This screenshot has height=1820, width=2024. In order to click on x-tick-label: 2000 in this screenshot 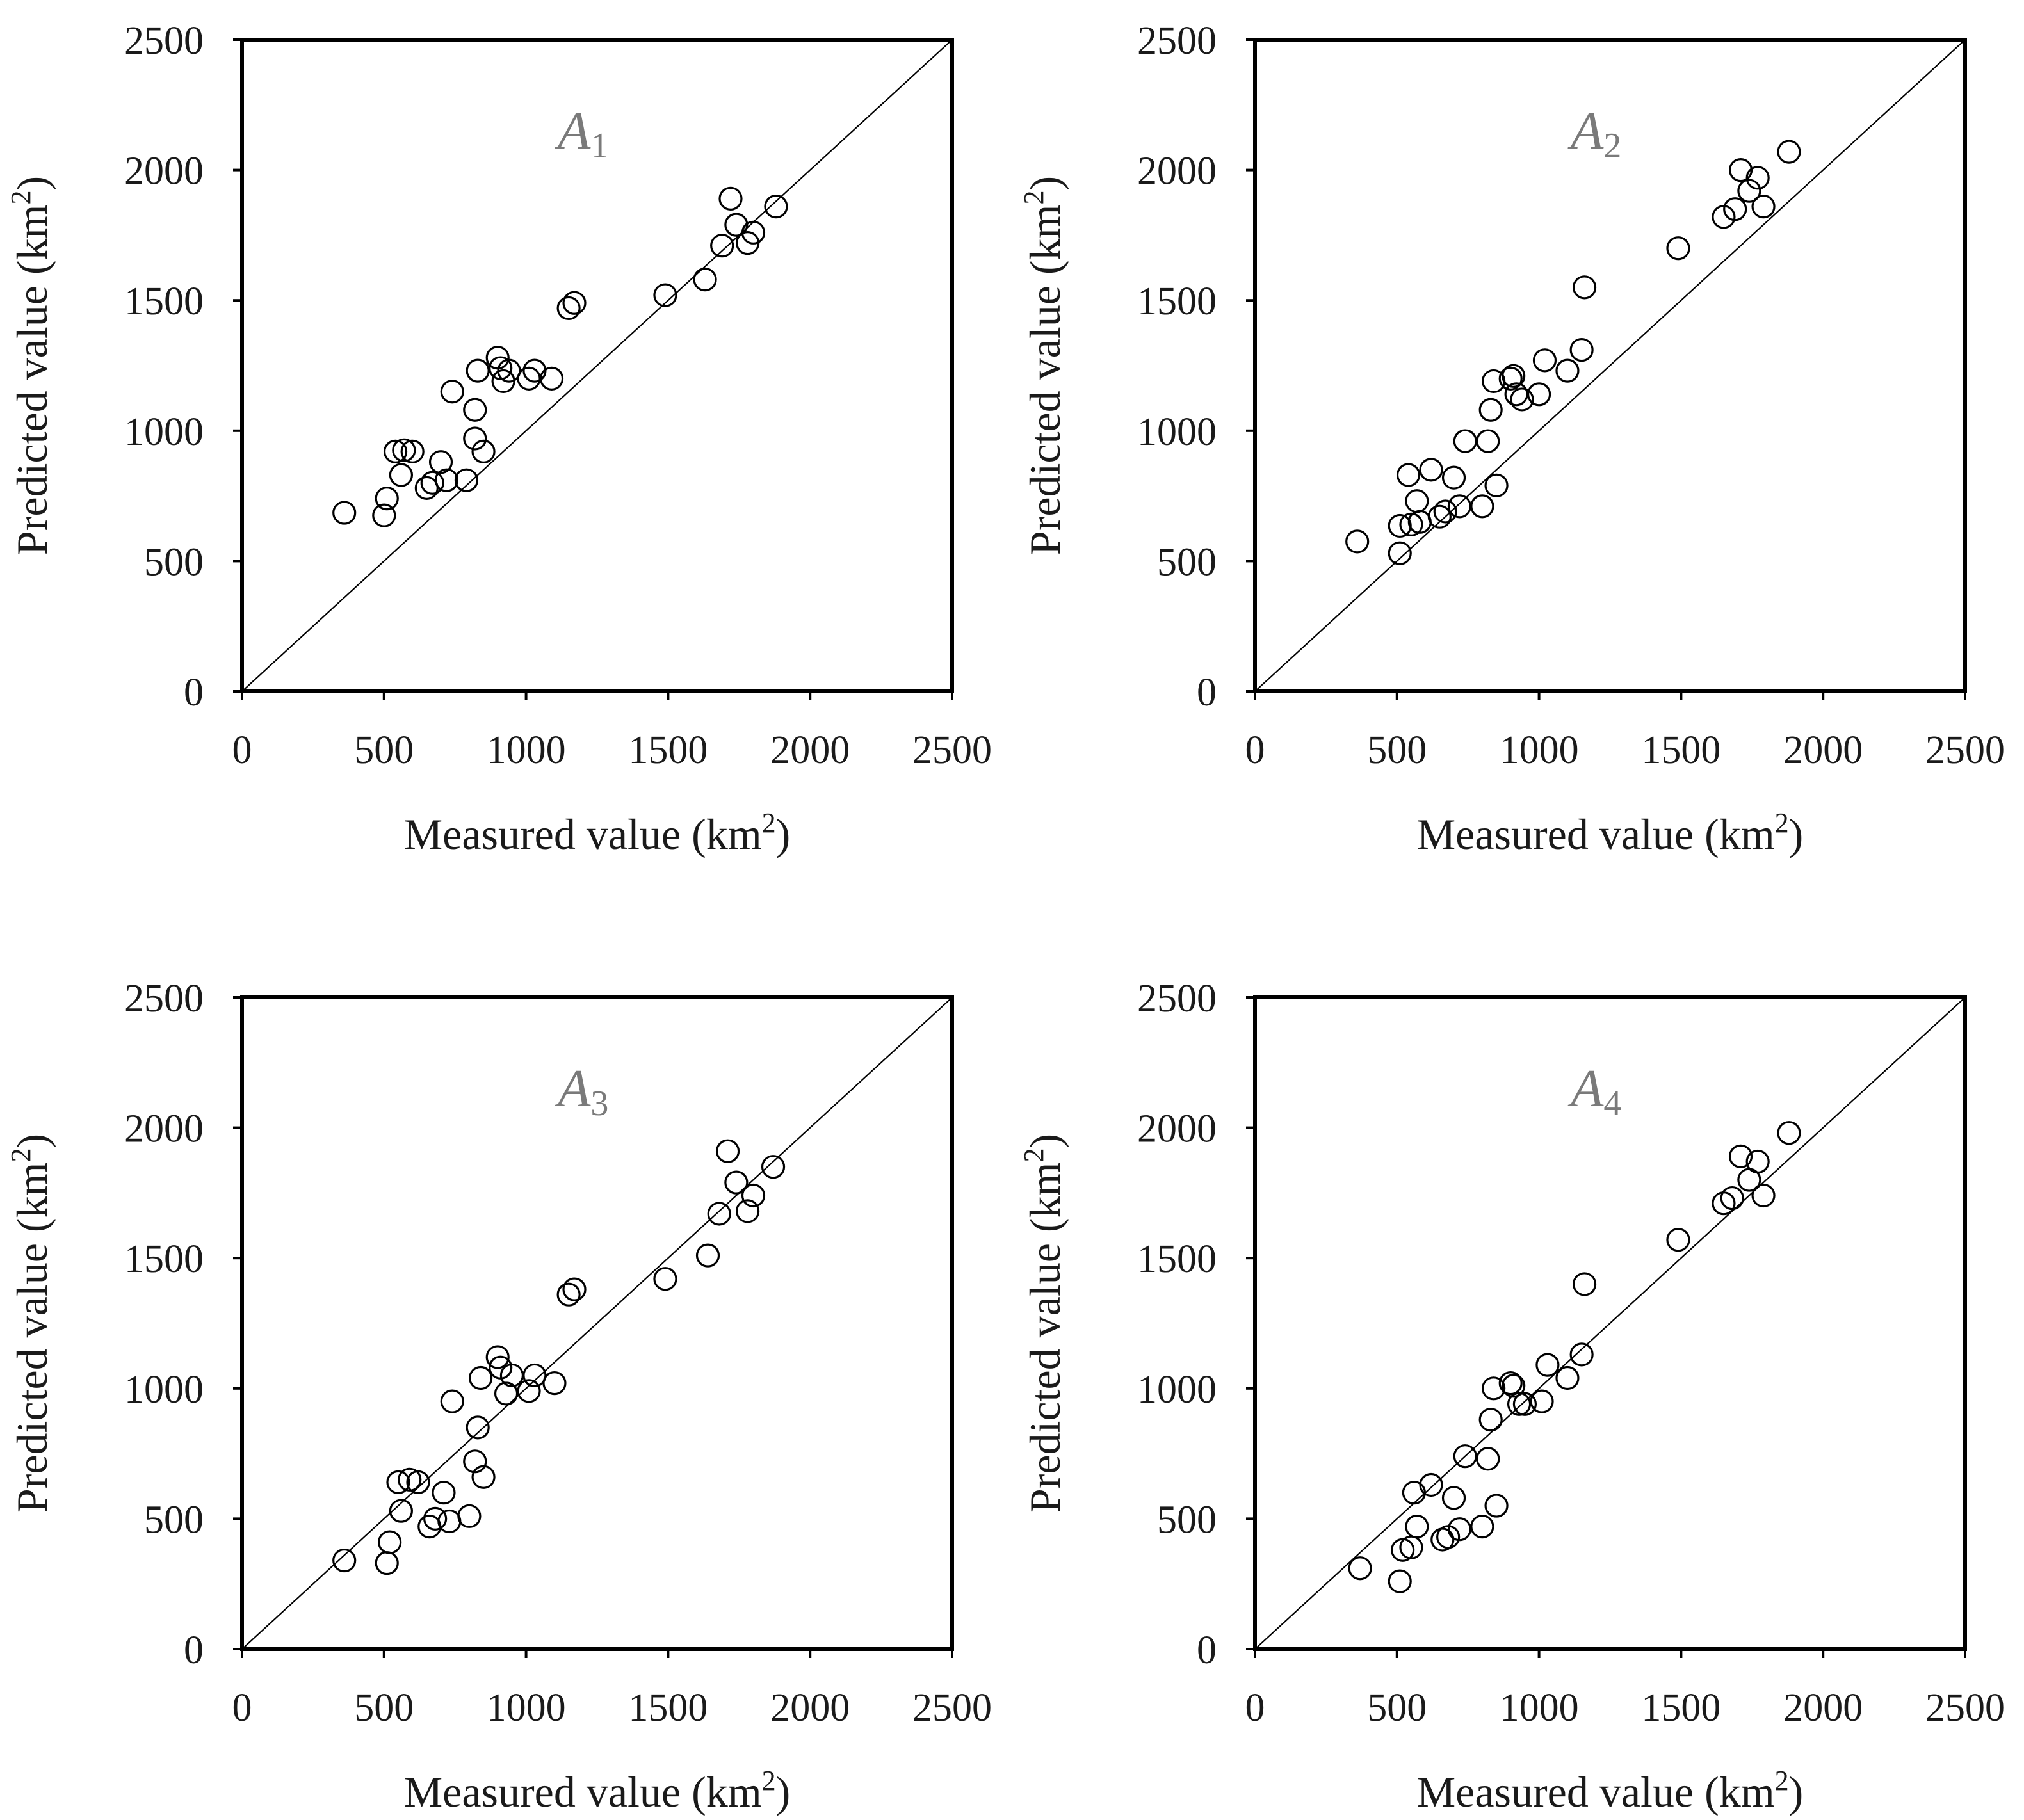, I will do `click(810, 750)`.